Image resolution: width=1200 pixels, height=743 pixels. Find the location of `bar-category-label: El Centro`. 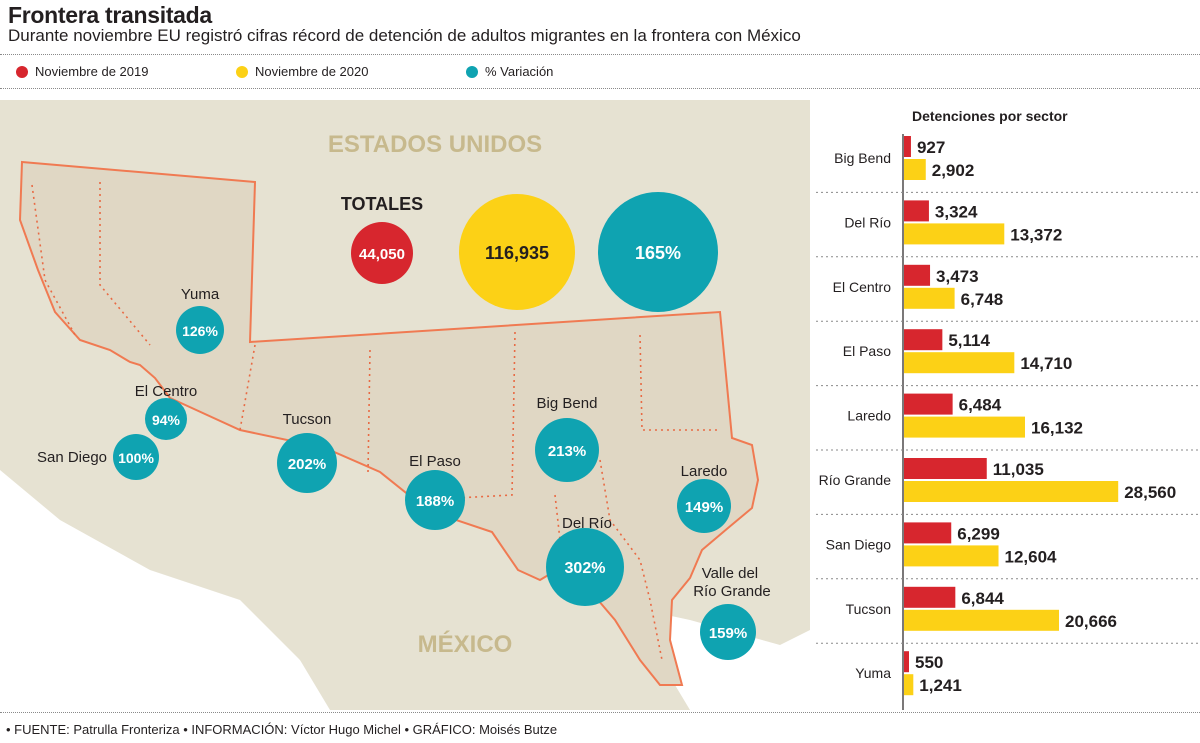

bar-category-label: El Centro is located at coordinates (862, 287).